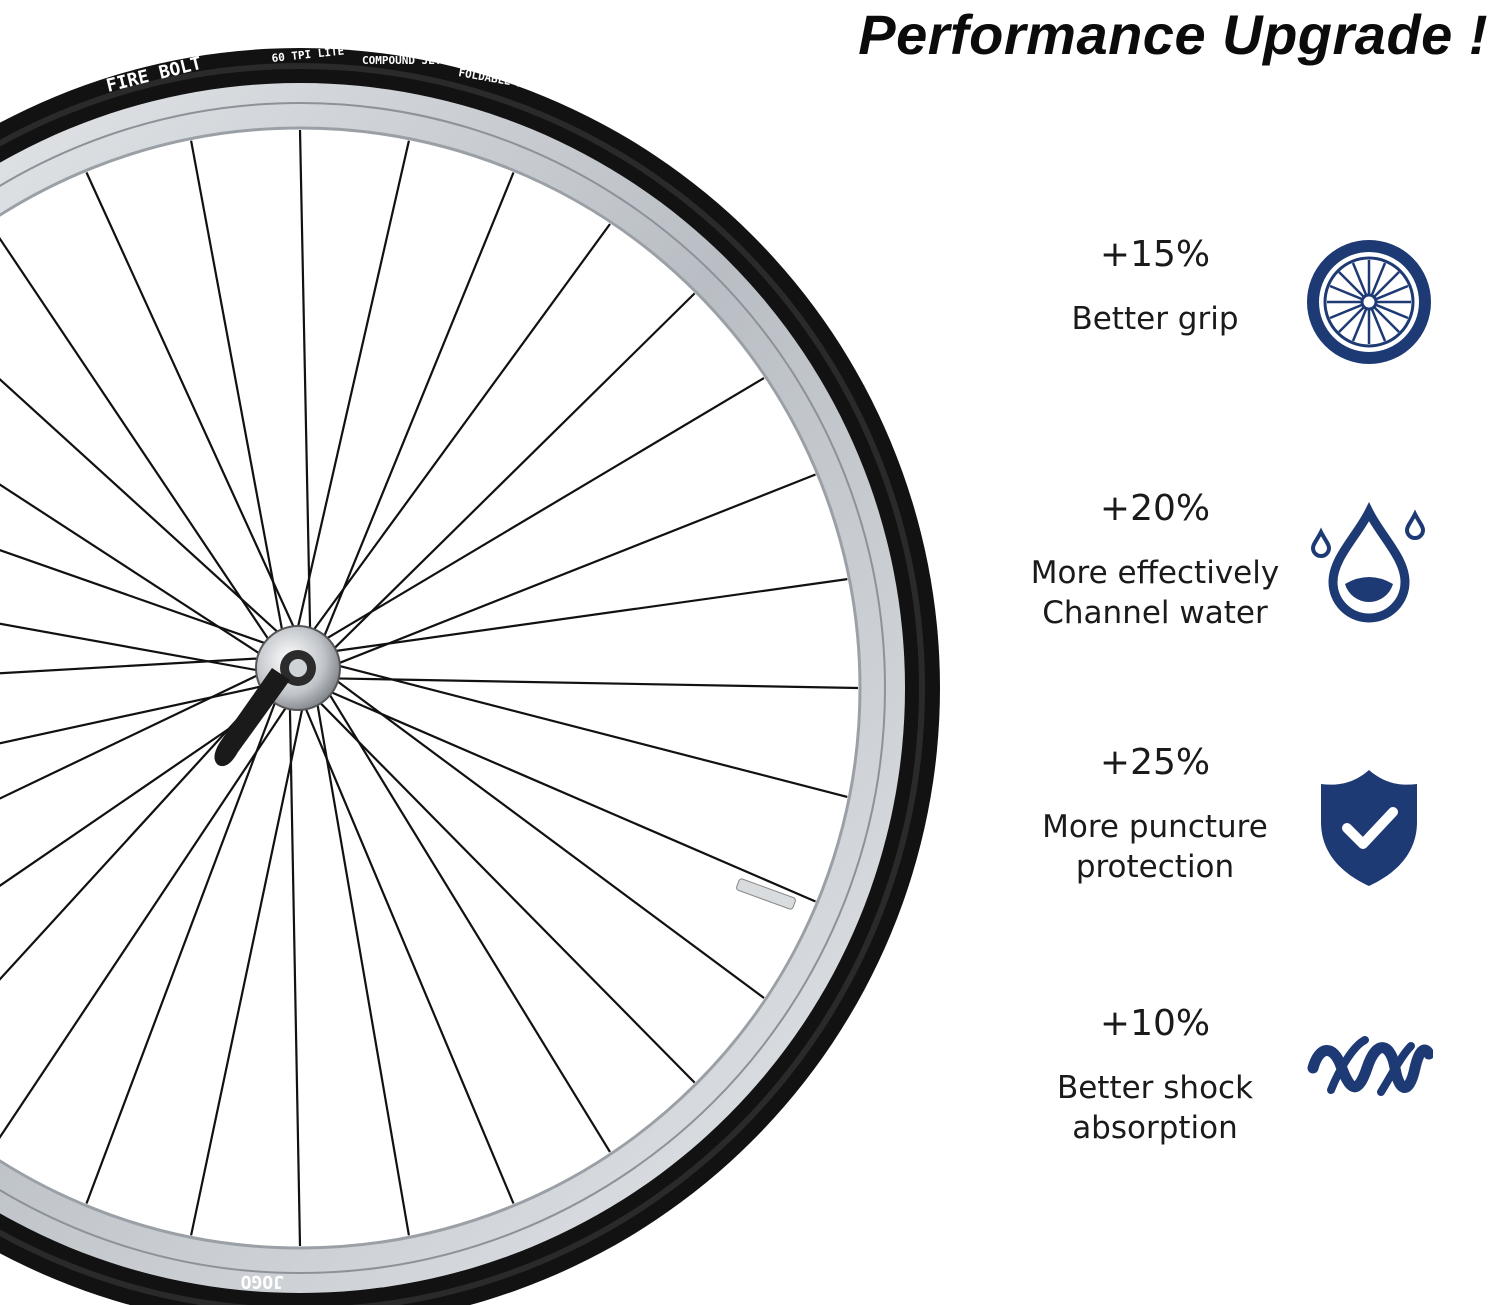  Describe the element at coordinates (766, 894) in the screenshot. I see `valve` at that location.